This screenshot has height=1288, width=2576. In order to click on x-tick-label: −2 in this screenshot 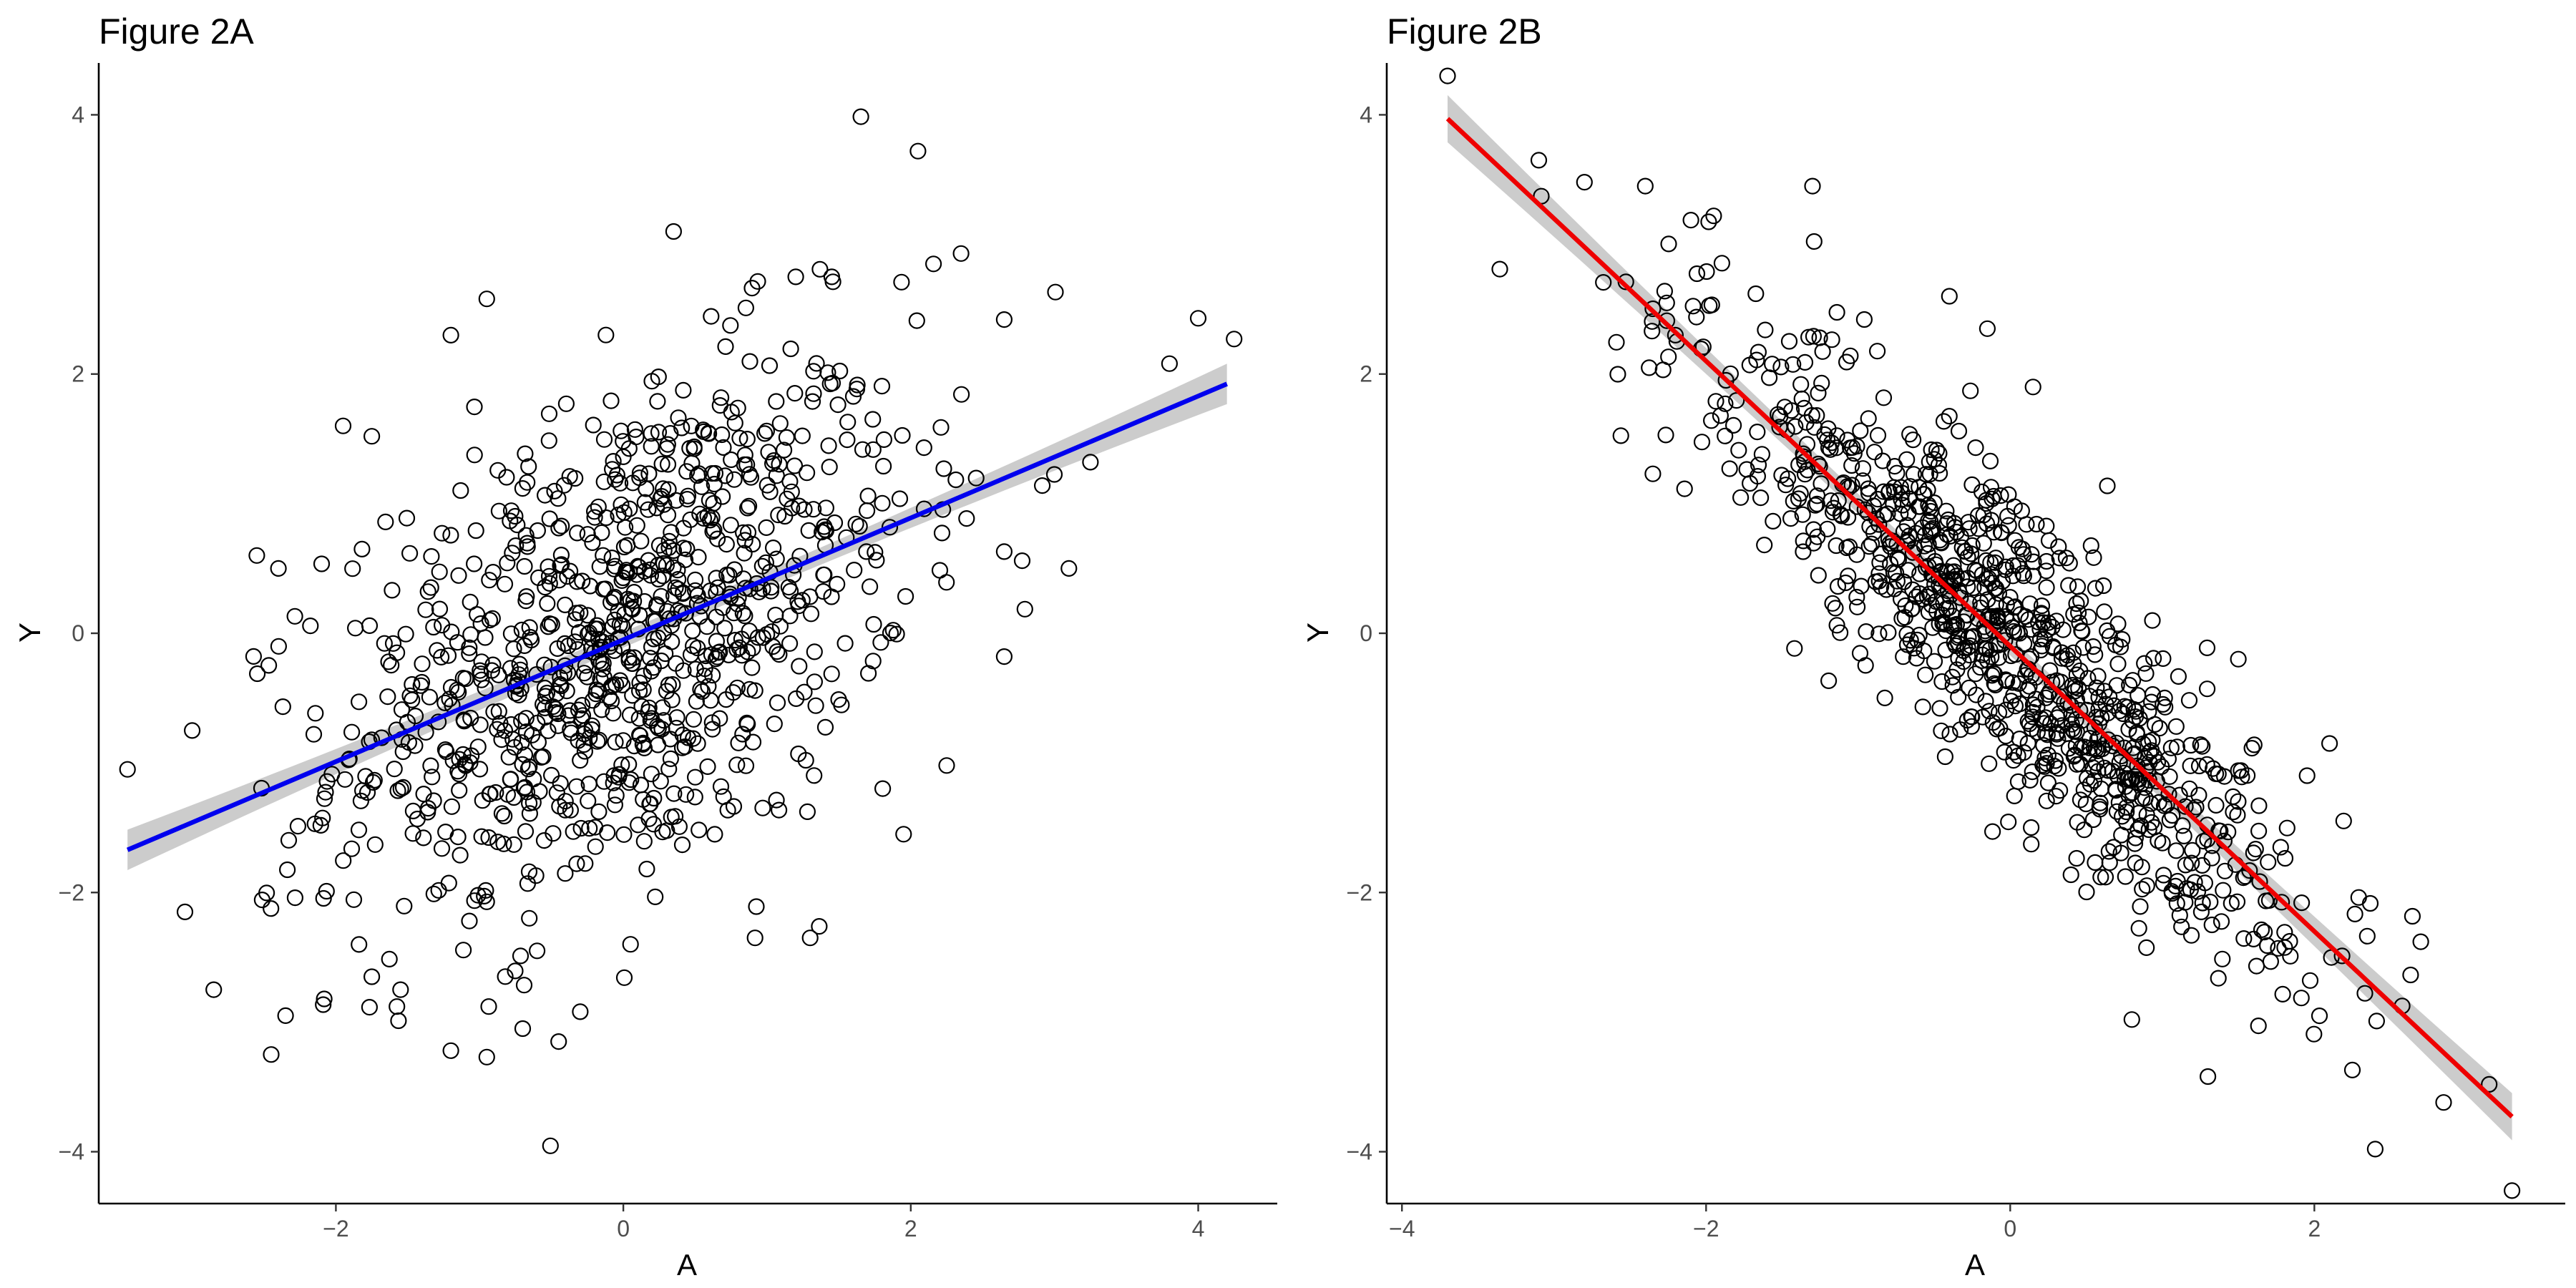, I will do `click(335, 1228)`.